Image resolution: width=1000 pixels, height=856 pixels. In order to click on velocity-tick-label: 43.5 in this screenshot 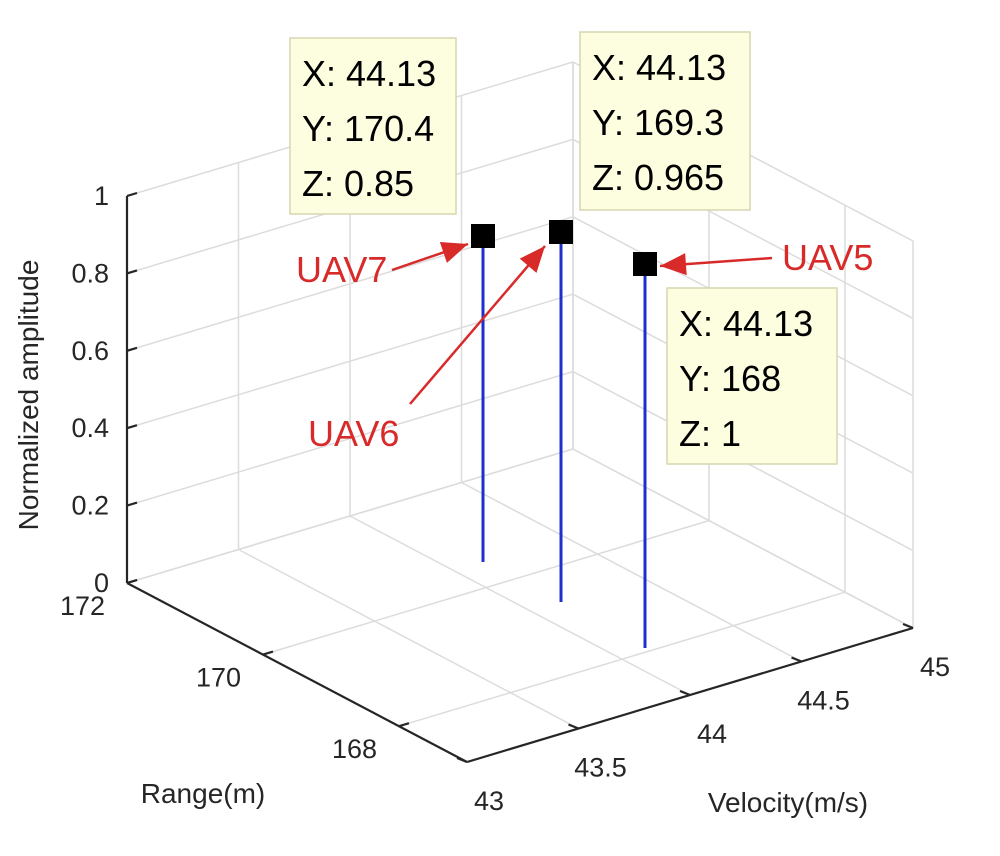, I will do `click(600, 768)`.